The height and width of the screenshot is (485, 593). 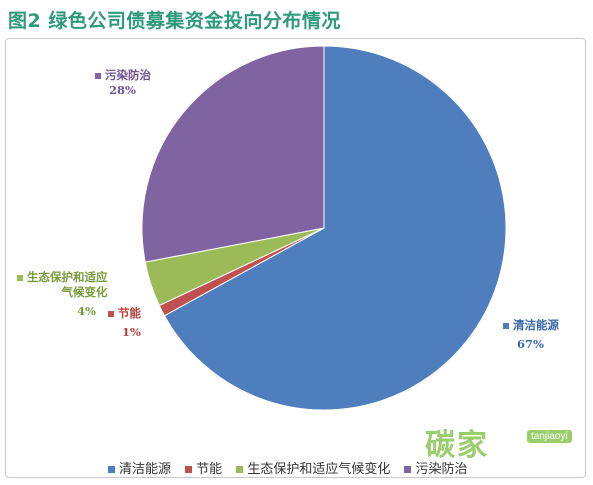 I want to click on watermark-logo: 碳家, so click(x=457, y=445).